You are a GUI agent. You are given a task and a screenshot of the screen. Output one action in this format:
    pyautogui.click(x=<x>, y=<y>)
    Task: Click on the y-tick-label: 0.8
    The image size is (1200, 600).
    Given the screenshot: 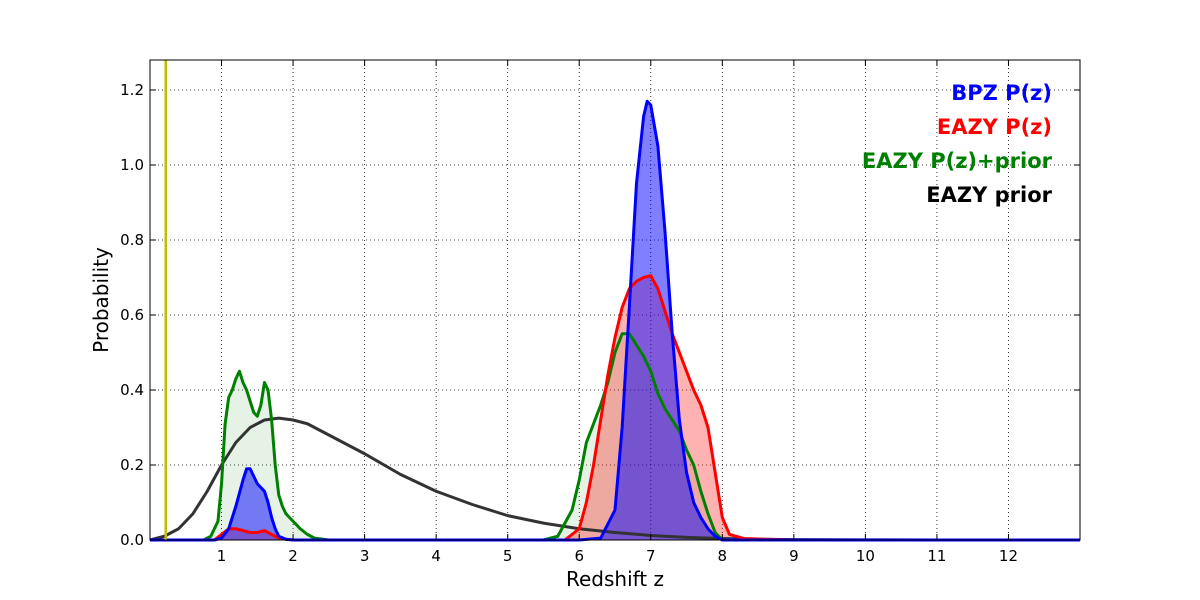 What is the action you would take?
    pyautogui.click(x=132, y=240)
    